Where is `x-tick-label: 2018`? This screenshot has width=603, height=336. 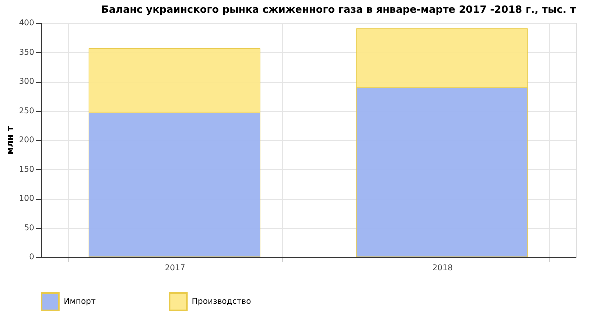 x-tick-label: 2018 is located at coordinates (442, 268).